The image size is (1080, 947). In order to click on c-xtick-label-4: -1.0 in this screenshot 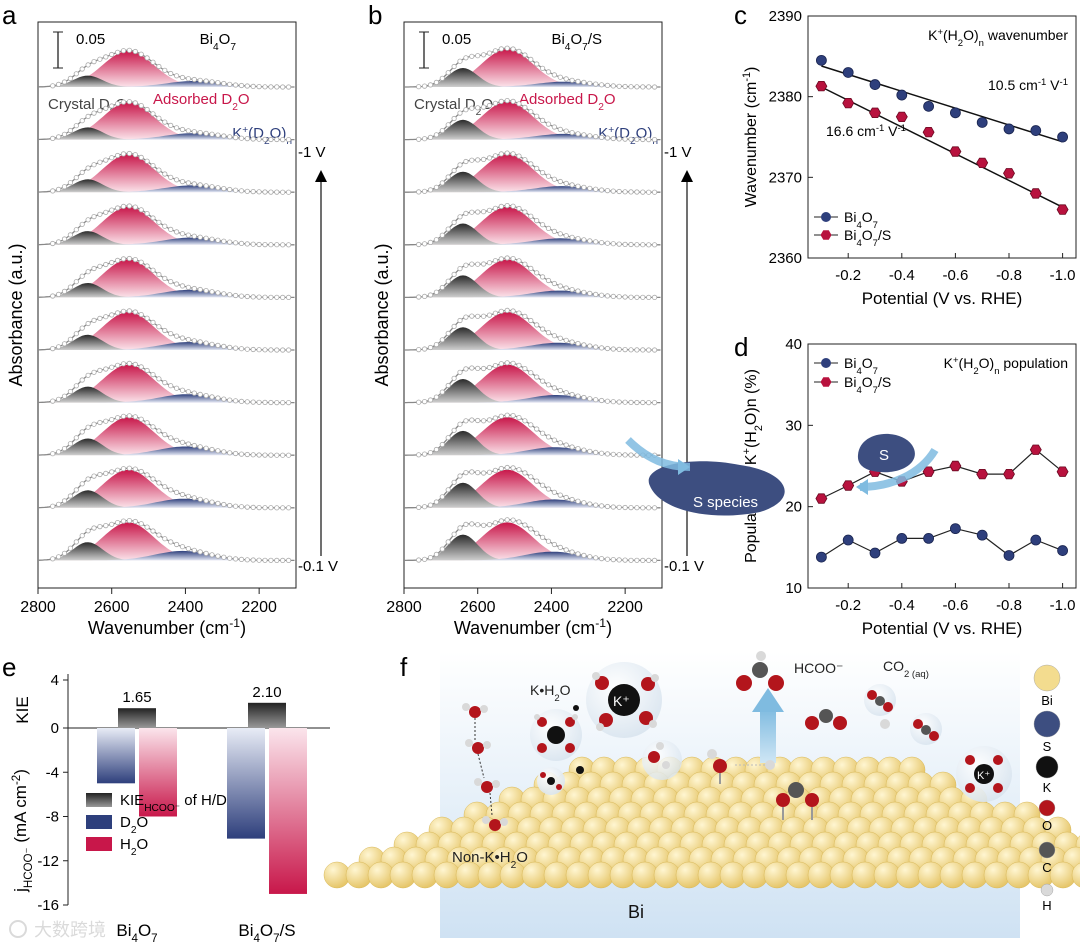, I will do `click(1063, 275)`.